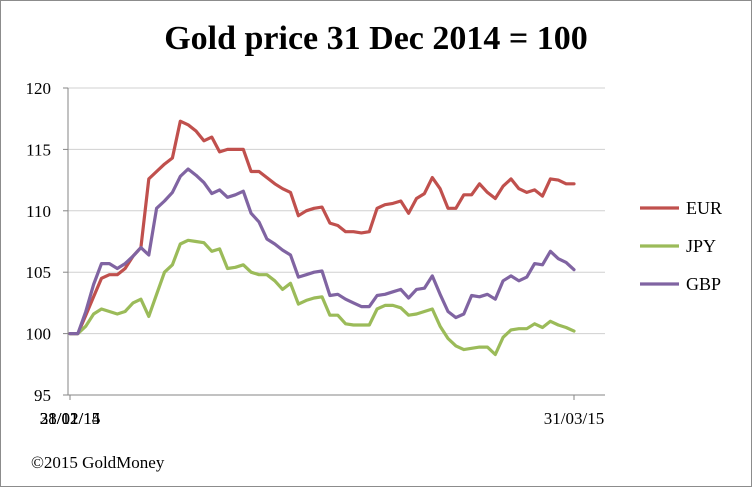  Describe the element at coordinates (703, 284) in the screenshot. I see `legend-label-gbp: GBP` at that location.